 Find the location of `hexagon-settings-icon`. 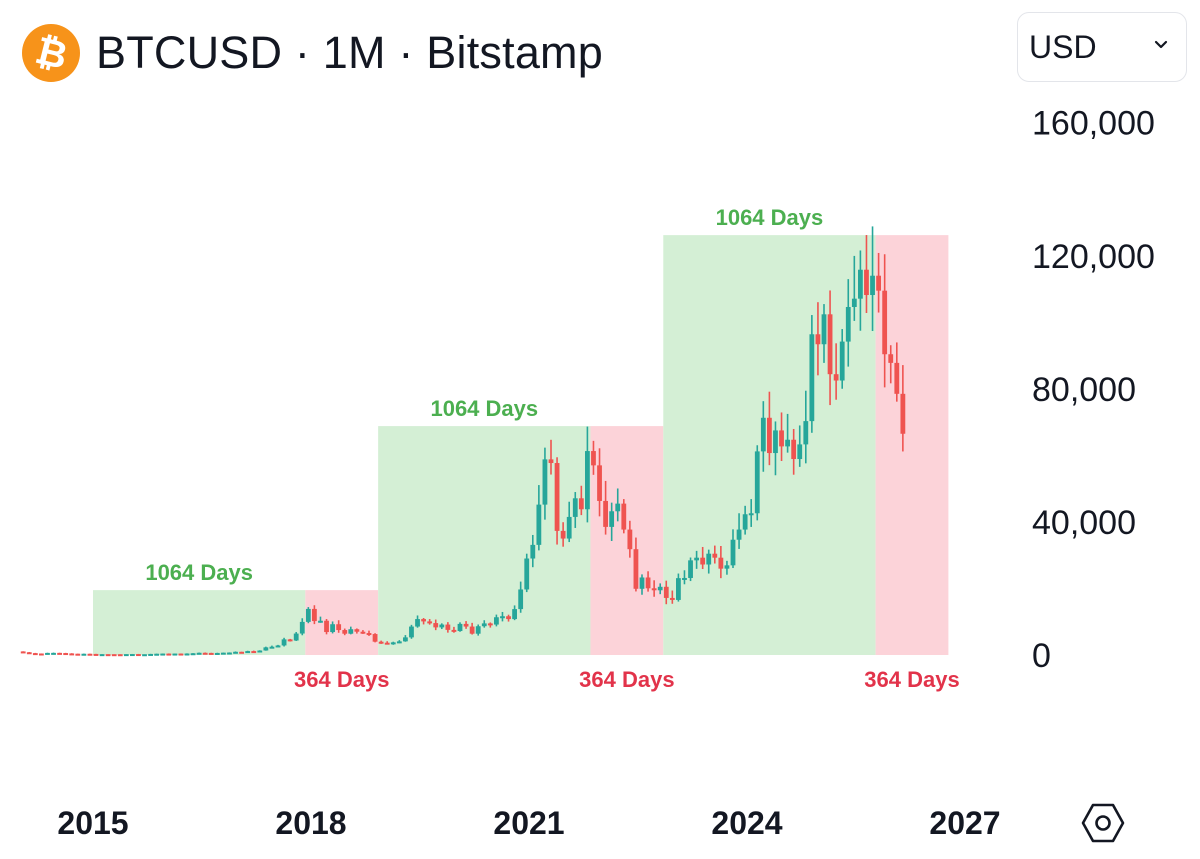

hexagon-settings-icon is located at coordinates (1103, 823).